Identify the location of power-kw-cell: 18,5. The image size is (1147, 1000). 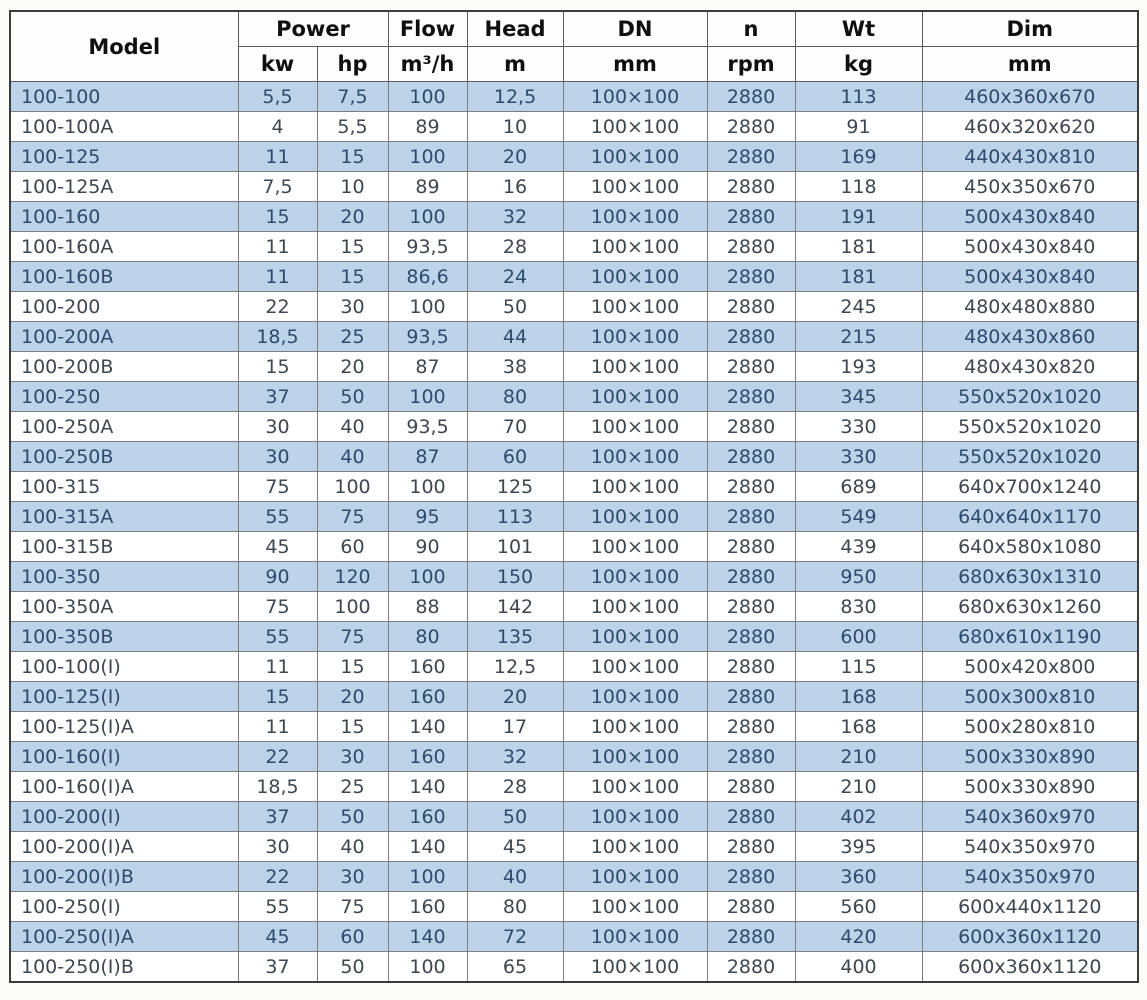
(277, 336).